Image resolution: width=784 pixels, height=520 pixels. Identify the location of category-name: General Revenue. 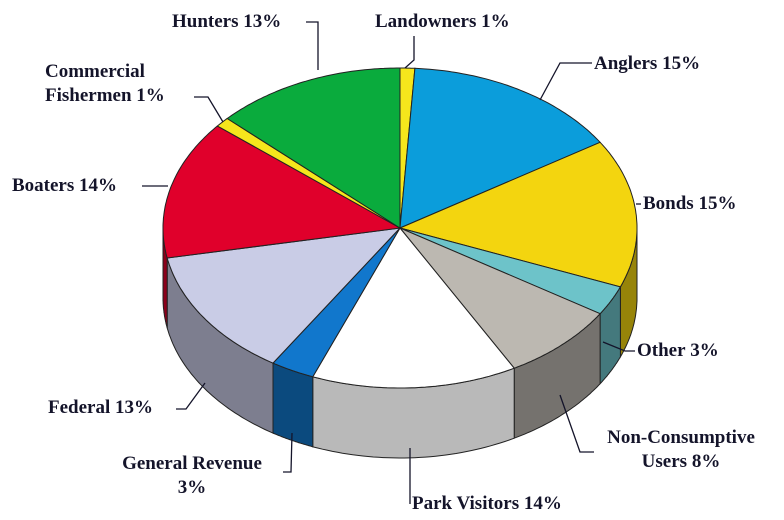
(192, 463).